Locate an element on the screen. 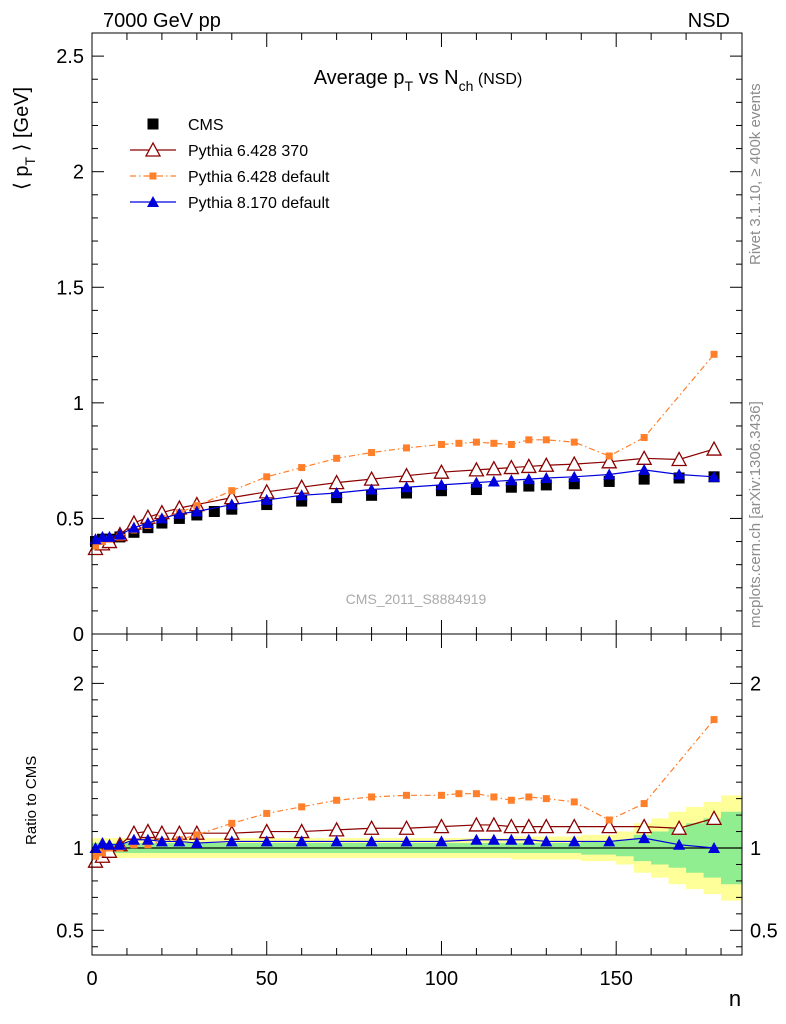 The image size is (786, 1024). ratio-y-tick-label-right: 0.5 is located at coordinates (764, 931).